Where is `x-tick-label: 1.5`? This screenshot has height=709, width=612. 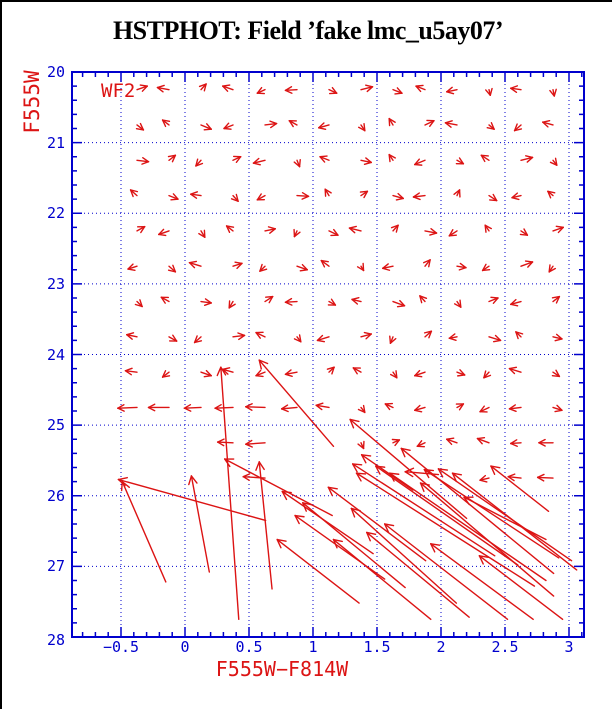
x-tick-label: 1.5 is located at coordinates (377, 647).